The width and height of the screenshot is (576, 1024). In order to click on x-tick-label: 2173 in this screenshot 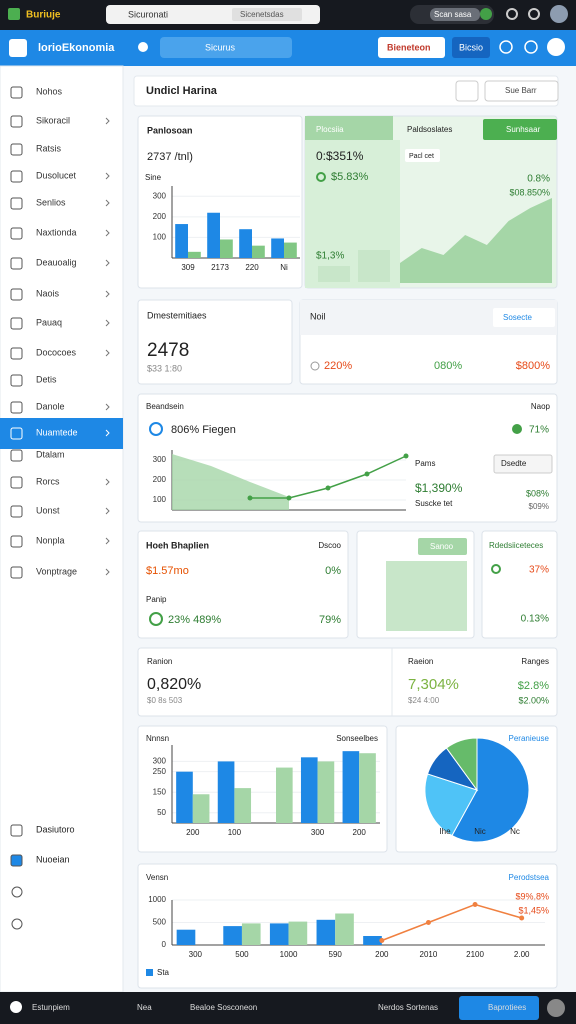, I will do `click(220, 267)`.